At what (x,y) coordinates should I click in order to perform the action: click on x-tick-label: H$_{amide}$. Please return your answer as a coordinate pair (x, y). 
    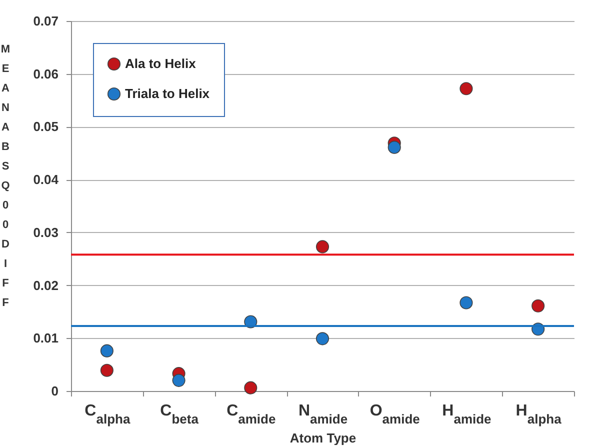
    Looking at the image, I should click on (467, 414).